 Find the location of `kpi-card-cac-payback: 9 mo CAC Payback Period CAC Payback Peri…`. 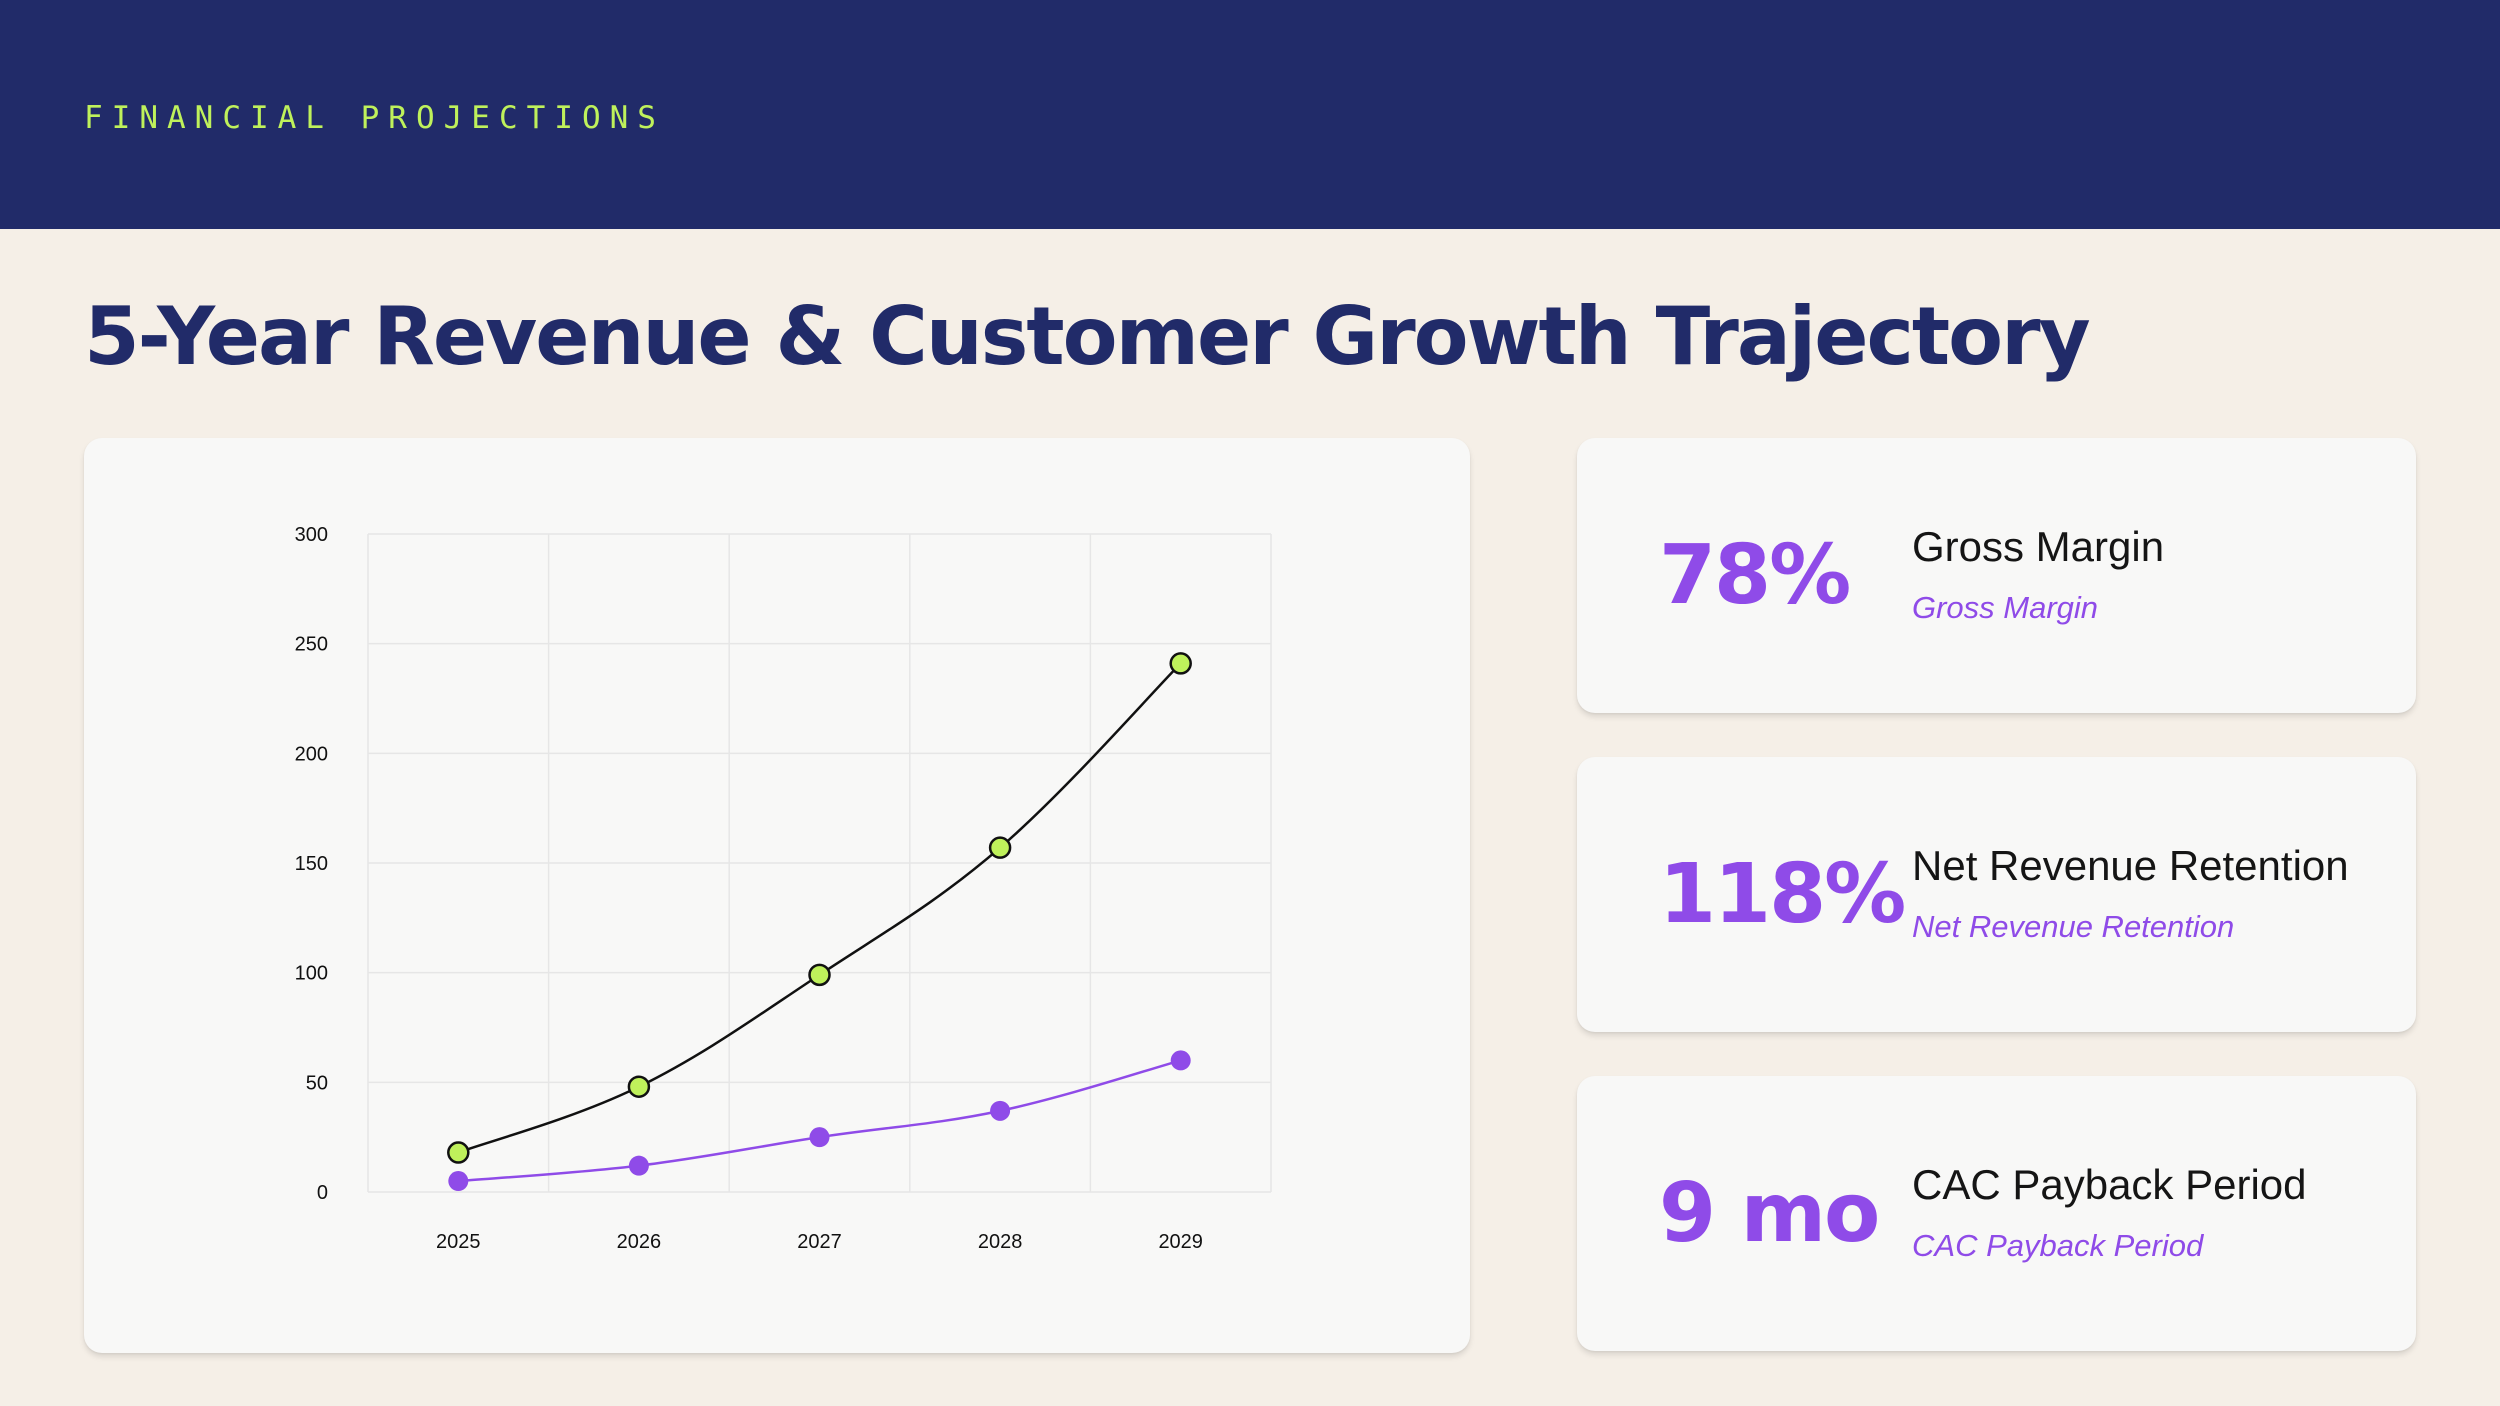

kpi-card-cac-payback: 9 mo CAC Payback Period CAC Payback Peri… is located at coordinates (1996, 1213).